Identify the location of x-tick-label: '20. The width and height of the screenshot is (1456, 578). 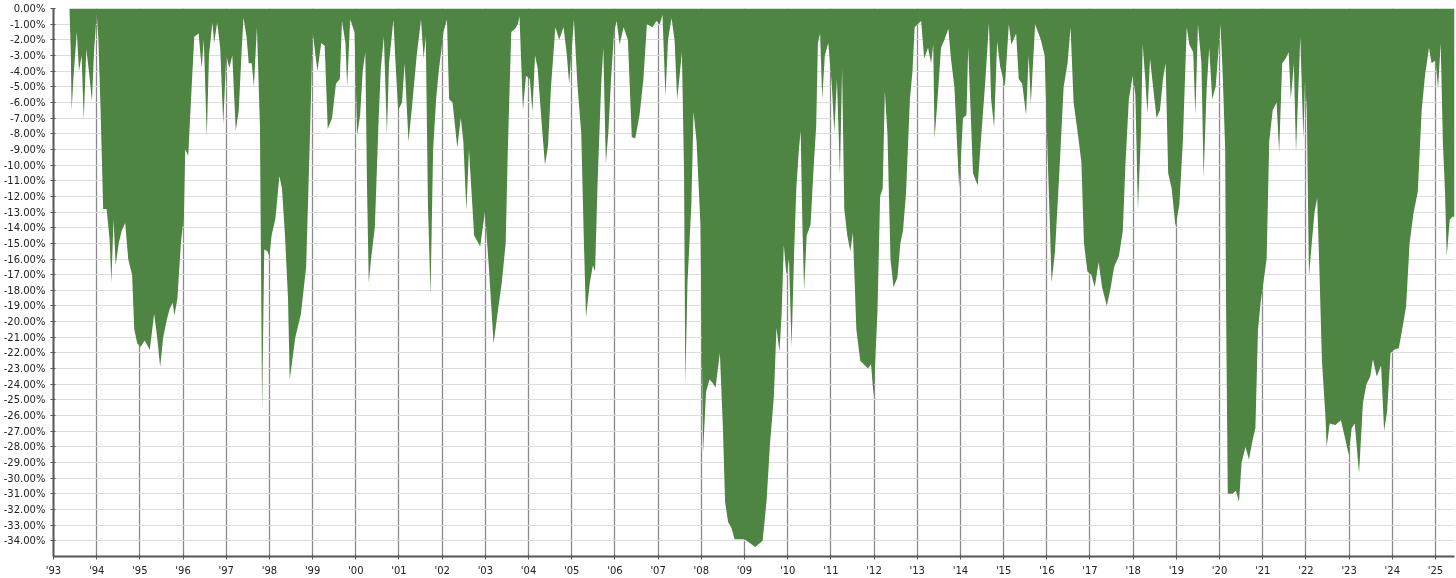
(1219, 570).